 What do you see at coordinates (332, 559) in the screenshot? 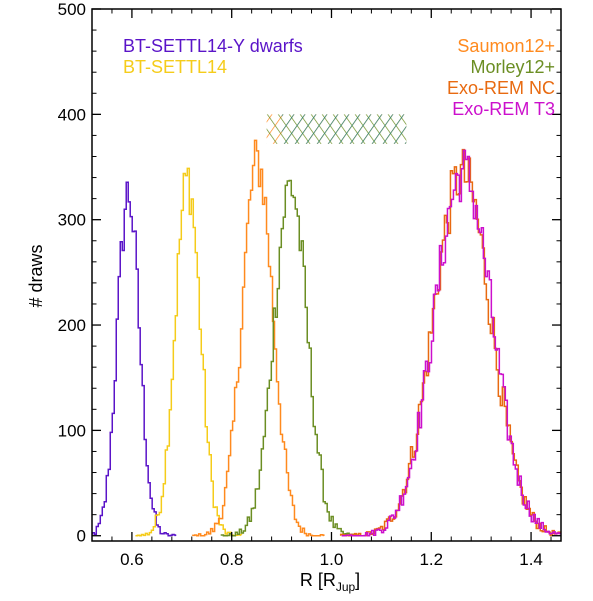
I see `x-tick-label: 1.0` at bounding box center [332, 559].